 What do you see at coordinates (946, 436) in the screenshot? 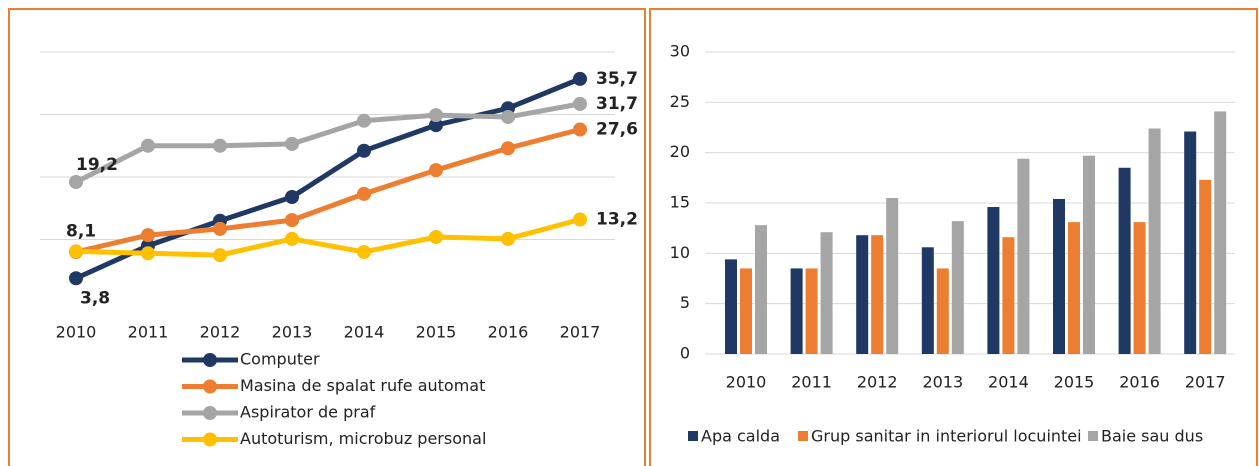
I see `legend-label: Grup sanitar in interiorul locuintei` at bounding box center [946, 436].